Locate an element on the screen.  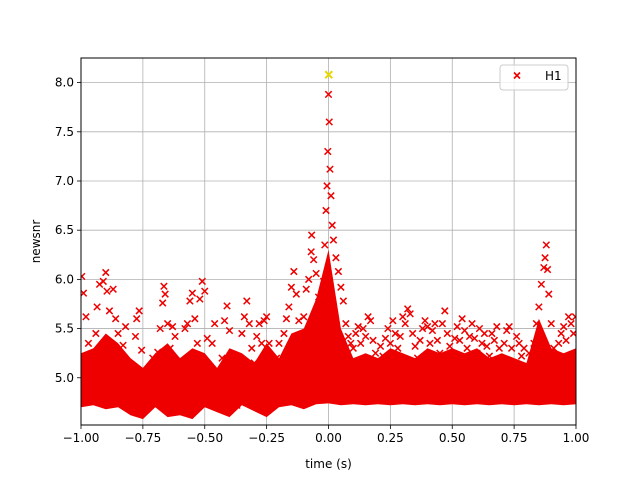
legend: H1 is located at coordinates (534, 77).